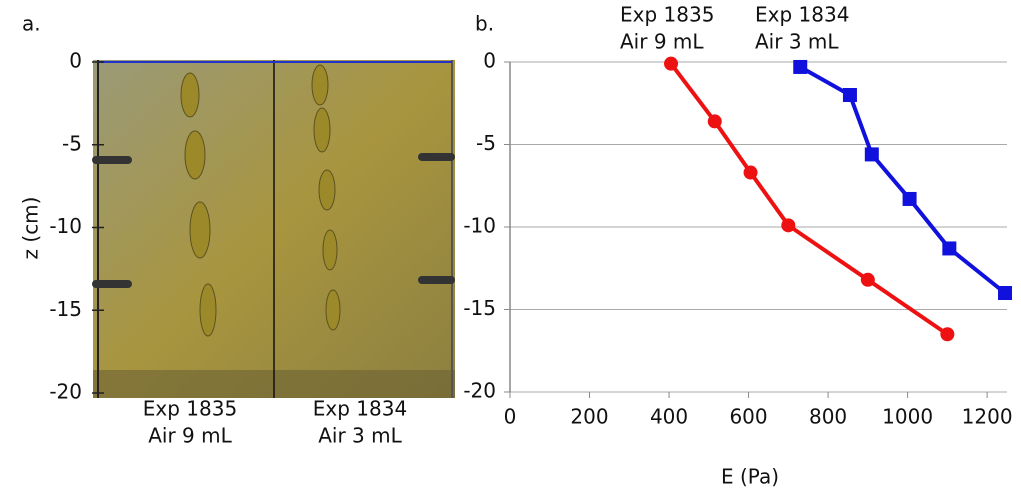  I want to click on legend-label: Exp 1834, so click(802, 15).